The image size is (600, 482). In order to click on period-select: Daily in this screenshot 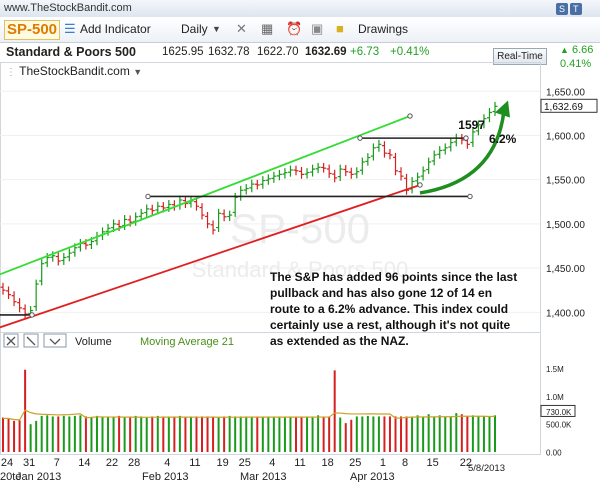, I will do `click(194, 29)`.